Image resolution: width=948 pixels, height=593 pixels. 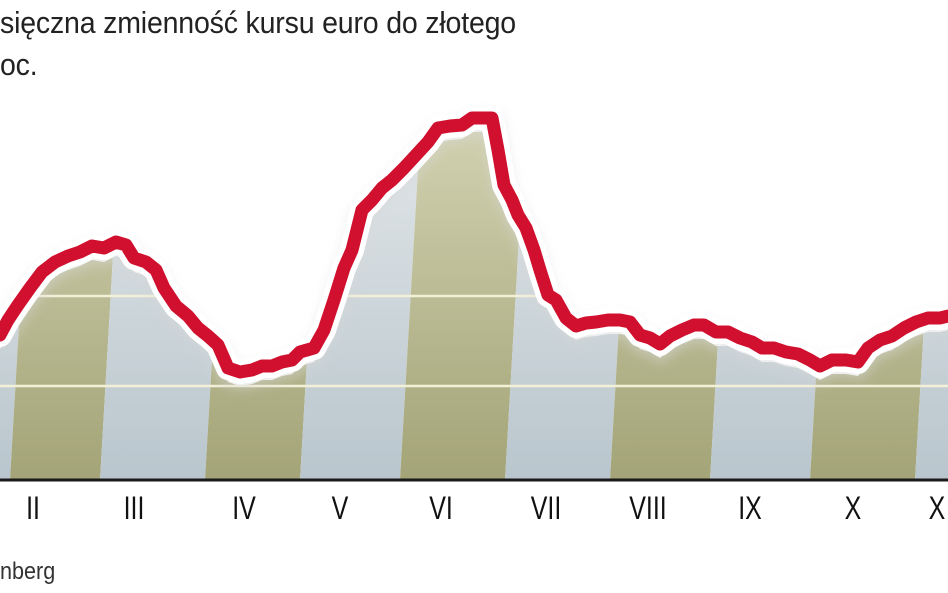 What do you see at coordinates (244, 508) in the screenshot?
I see `x-tick-label: IV` at bounding box center [244, 508].